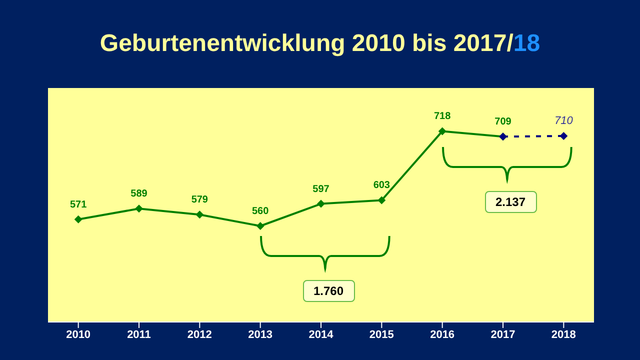 The height and width of the screenshot is (360, 640). What do you see at coordinates (442, 334) in the screenshot?
I see `x-tick-label: 2016` at bounding box center [442, 334].